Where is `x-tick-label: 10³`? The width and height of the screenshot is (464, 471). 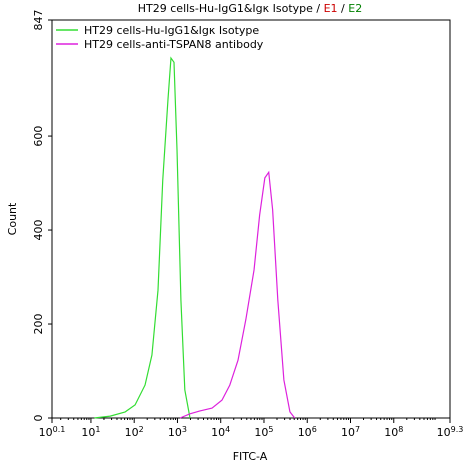
x-tick-label: 10³ is located at coordinates (177, 432).